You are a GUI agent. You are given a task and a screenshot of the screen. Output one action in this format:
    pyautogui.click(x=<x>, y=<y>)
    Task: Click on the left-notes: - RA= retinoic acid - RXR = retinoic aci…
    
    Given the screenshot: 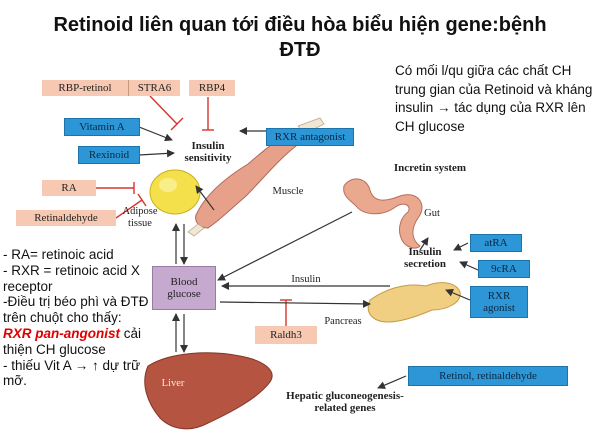 What is the action you would take?
    pyautogui.click(x=78, y=318)
    